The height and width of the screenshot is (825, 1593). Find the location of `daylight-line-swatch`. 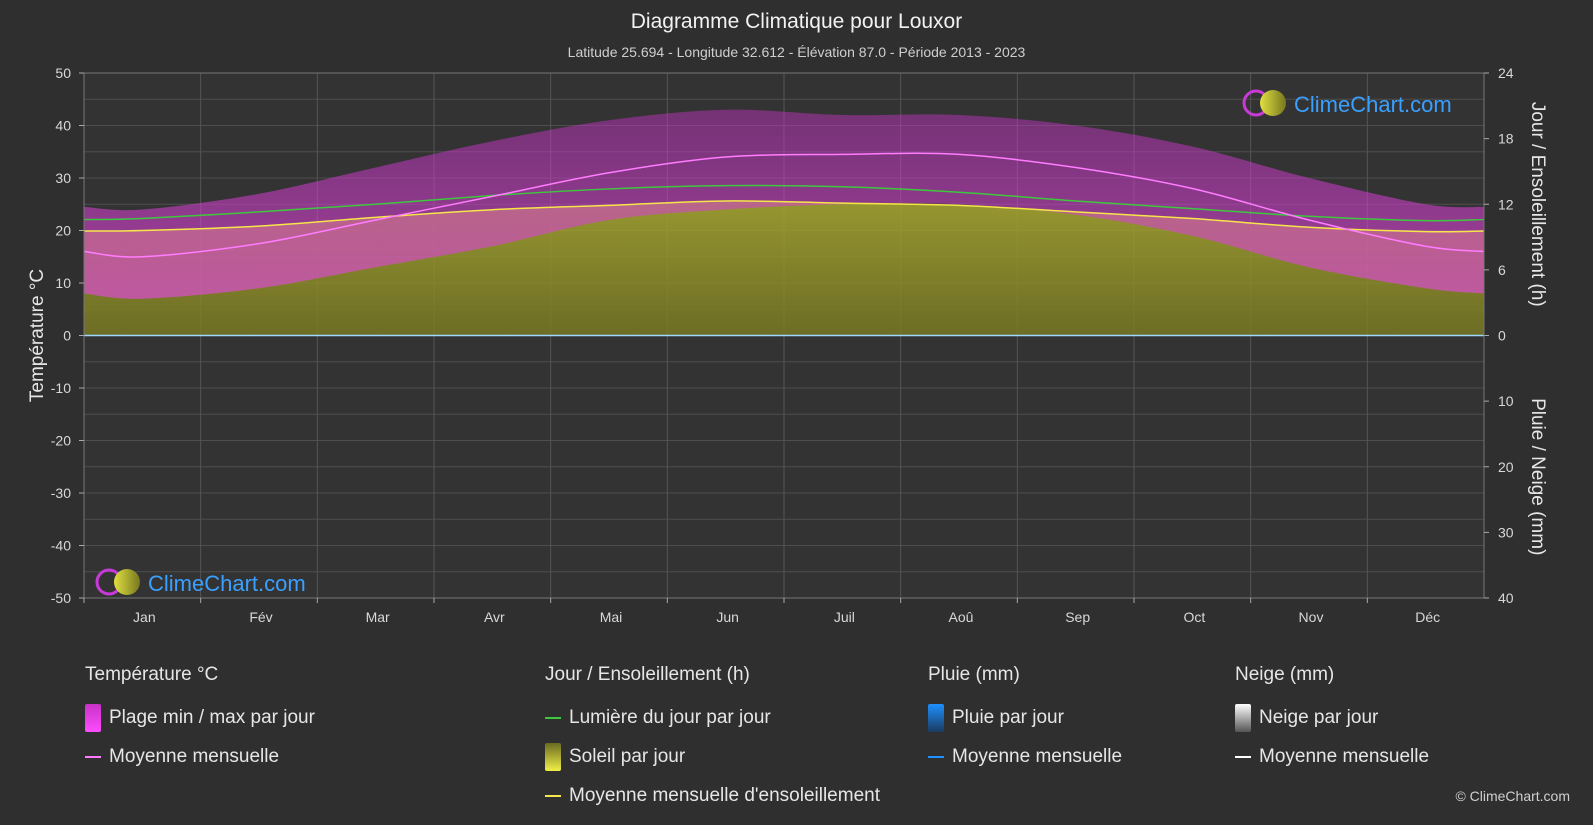

daylight-line-swatch is located at coordinates (553, 717).